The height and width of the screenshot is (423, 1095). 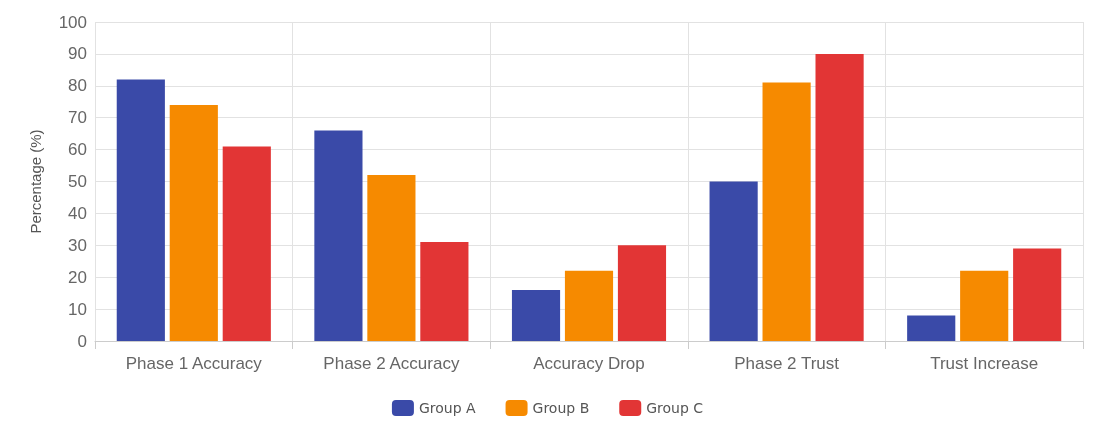 I want to click on x-tick-label: Phase 2 Accuracy, so click(x=391, y=363).